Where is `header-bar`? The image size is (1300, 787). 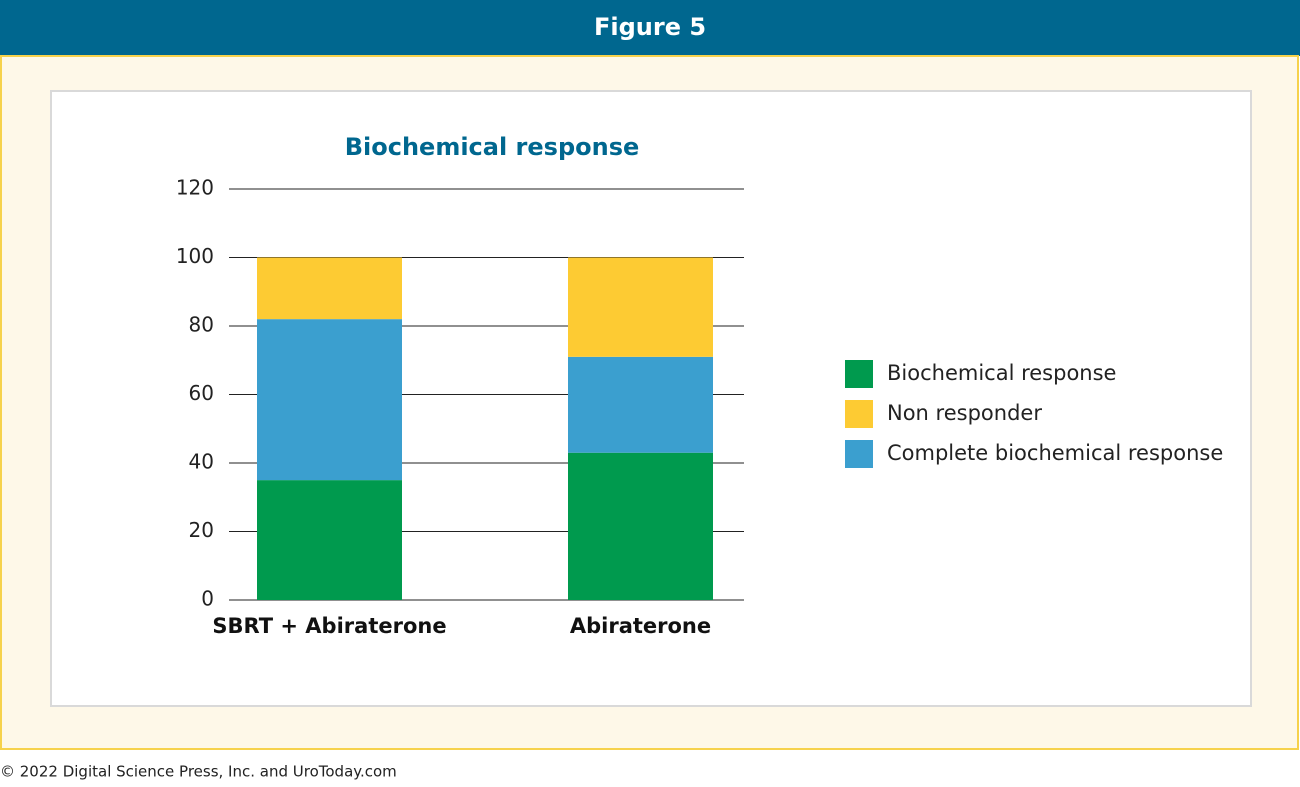
header-bar is located at coordinates (650, 28).